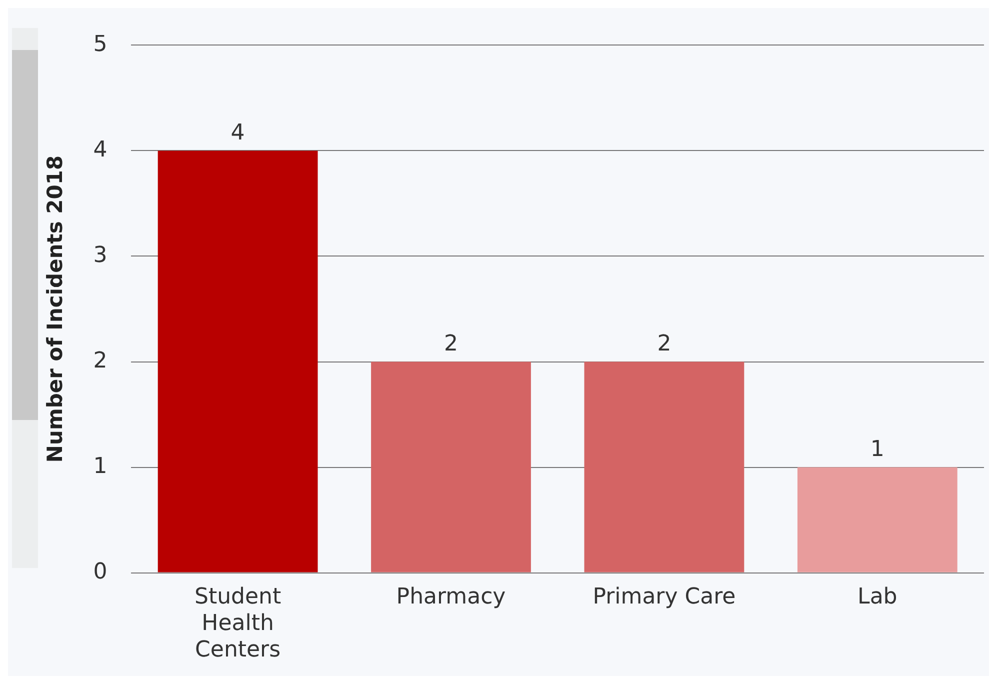  Describe the element at coordinates (100, 149) in the screenshot. I see `y-tick-label: 4` at that location.